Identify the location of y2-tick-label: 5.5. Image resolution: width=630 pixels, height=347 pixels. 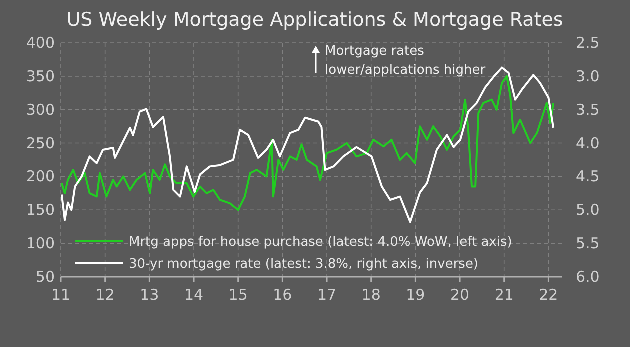
(588, 243).